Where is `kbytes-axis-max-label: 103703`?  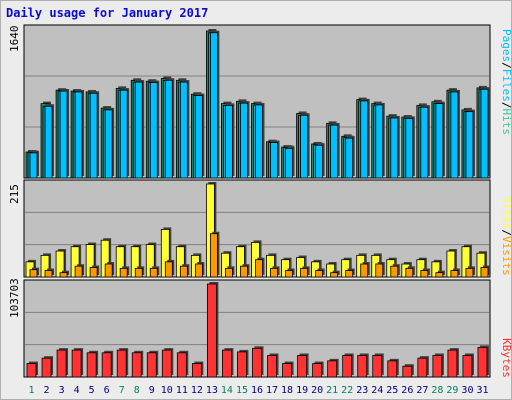 kbytes-axis-max-label: 103703 is located at coordinates (14, 298).